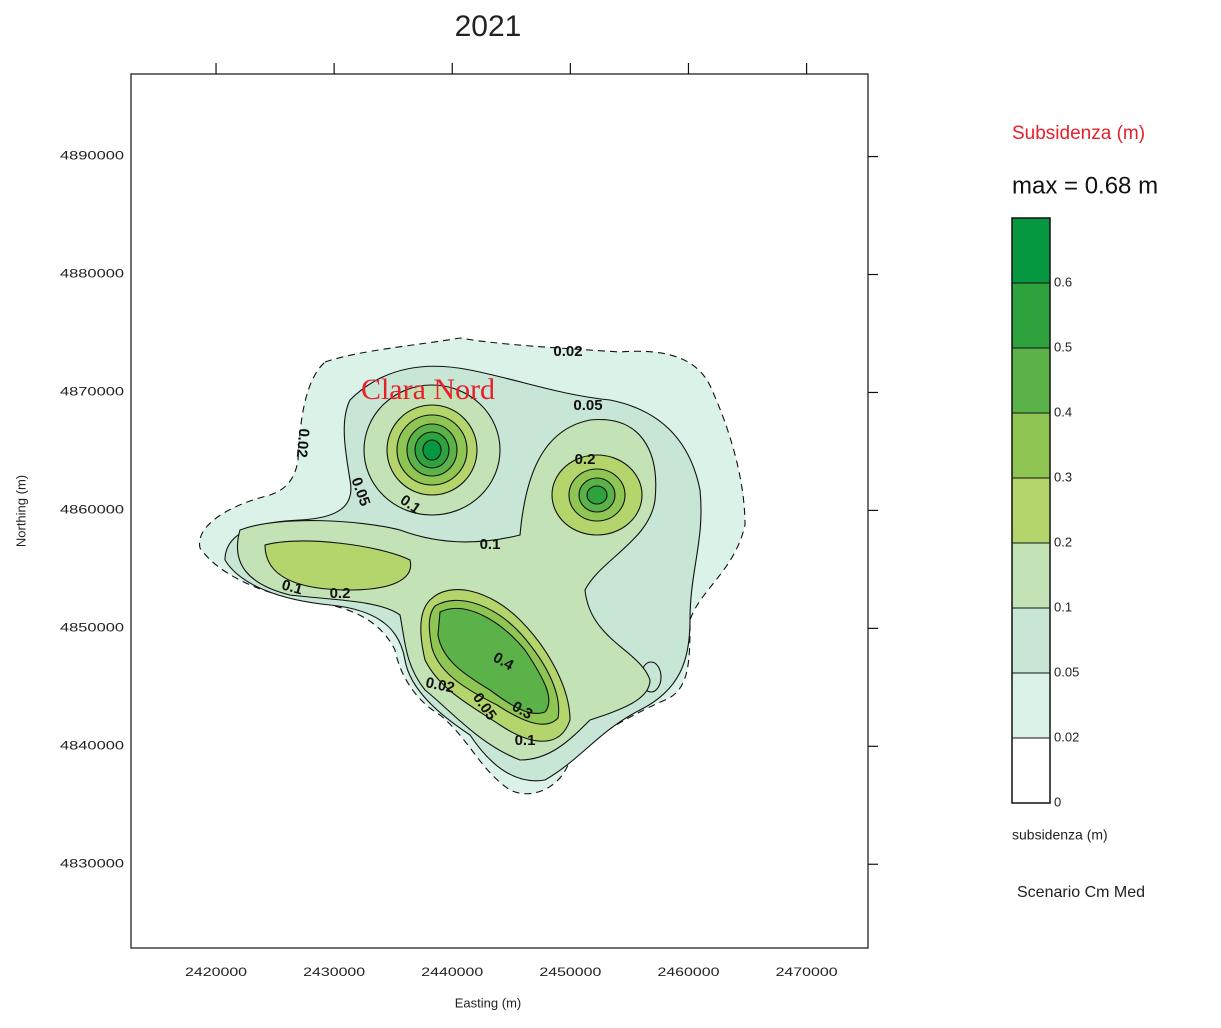 The width and height of the screenshot is (1221, 1028). Describe the element at coordinates (20, 511) in the screenshot. I see `y-axis-label: Northing (m)` at that location.